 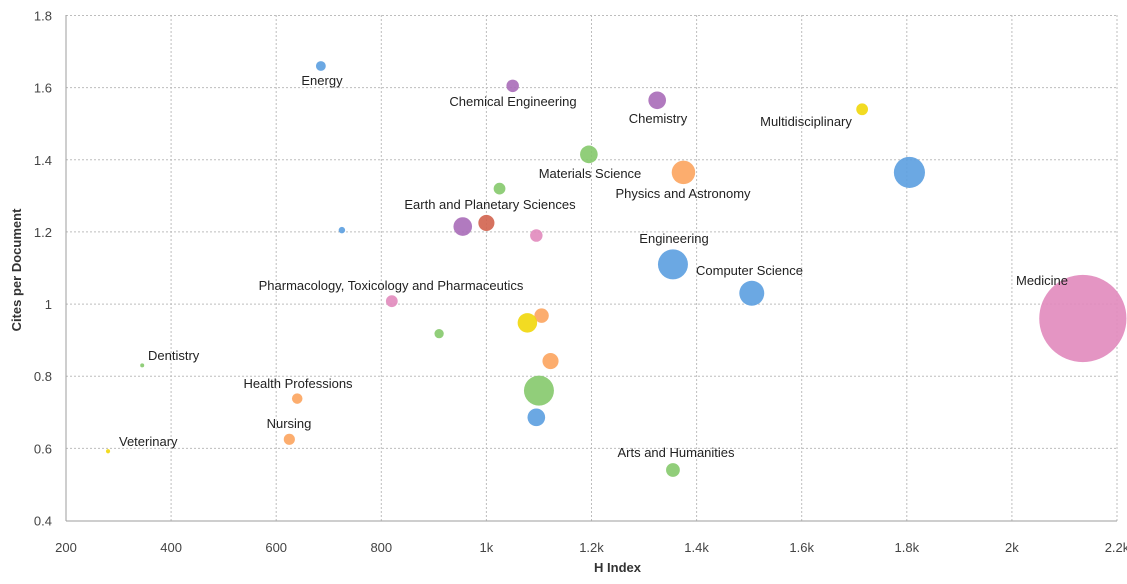 What do you see at coordinates (289, 423) in the screenshot?
I see `point-label: Nursing` at bounding box center [289, 423].